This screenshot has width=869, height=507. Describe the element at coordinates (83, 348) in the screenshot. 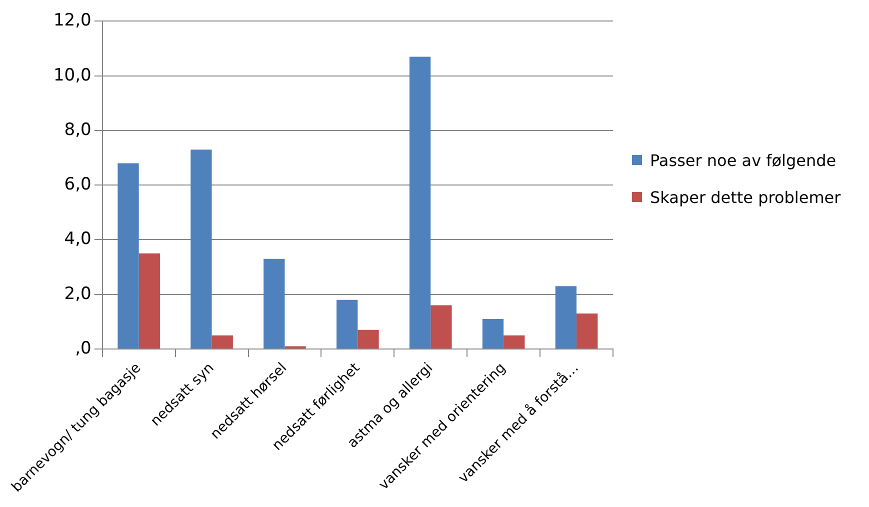

I see `y-tick-label: ,0` at that location.